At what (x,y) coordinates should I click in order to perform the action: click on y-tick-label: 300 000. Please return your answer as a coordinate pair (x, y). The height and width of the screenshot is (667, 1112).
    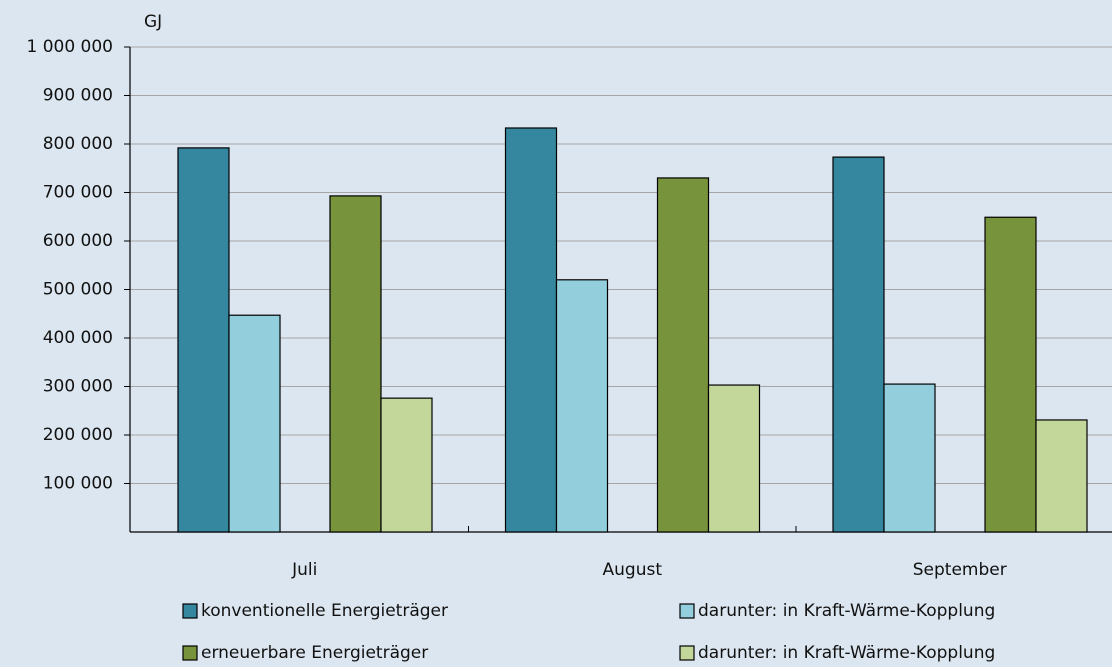
    Looking at the image, I should click on (78, 387).